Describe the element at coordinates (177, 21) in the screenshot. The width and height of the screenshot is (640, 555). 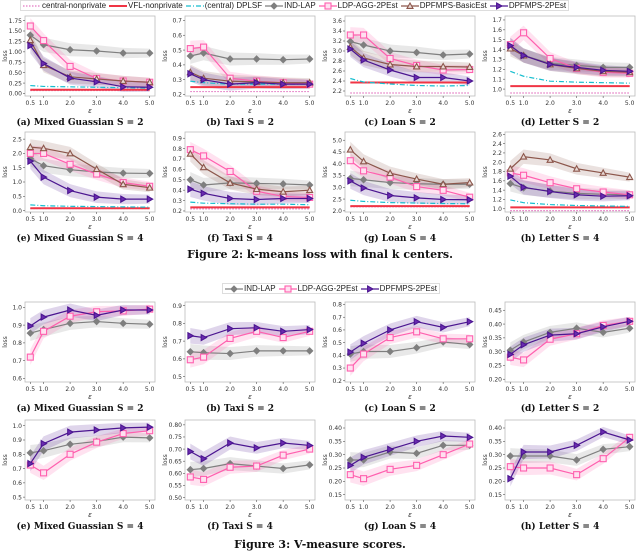
I see `y-tick-label: 0.7` at that location.